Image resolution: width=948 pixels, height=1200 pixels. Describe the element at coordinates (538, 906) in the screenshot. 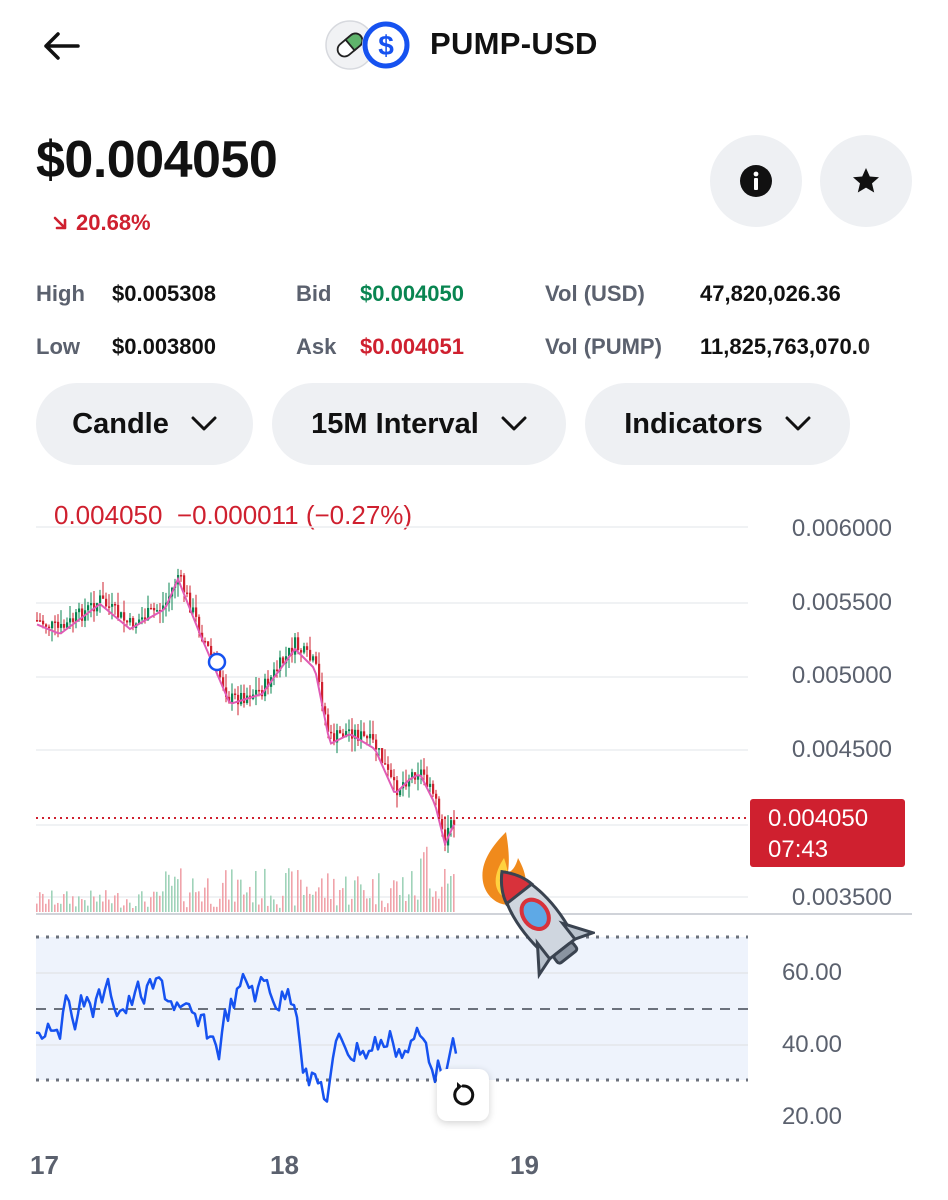

I see `rocket-sticker` at that location.